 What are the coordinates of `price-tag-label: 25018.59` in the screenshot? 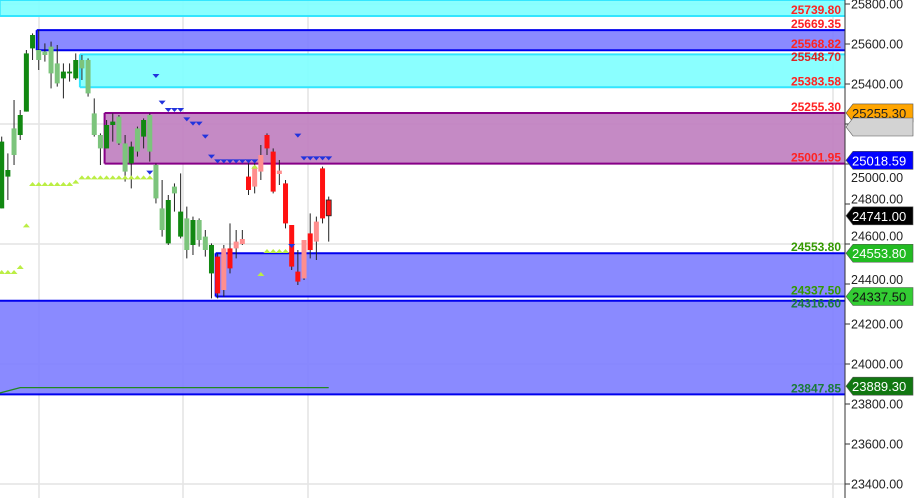 It's located at (879, 160).